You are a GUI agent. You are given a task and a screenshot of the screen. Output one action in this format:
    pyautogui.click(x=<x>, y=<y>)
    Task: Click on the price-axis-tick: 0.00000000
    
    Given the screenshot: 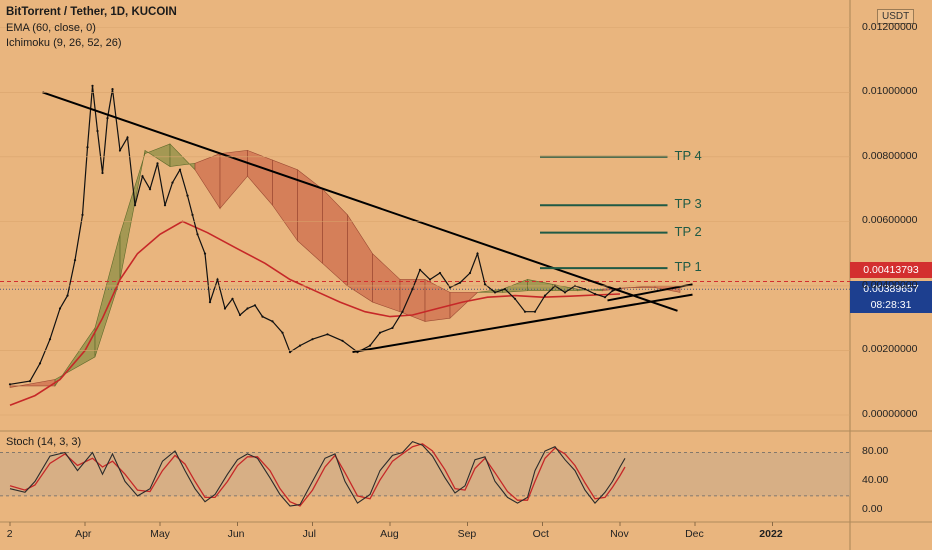 What is the action you would take?
    pyautogui.click(x=890, y=414)
    